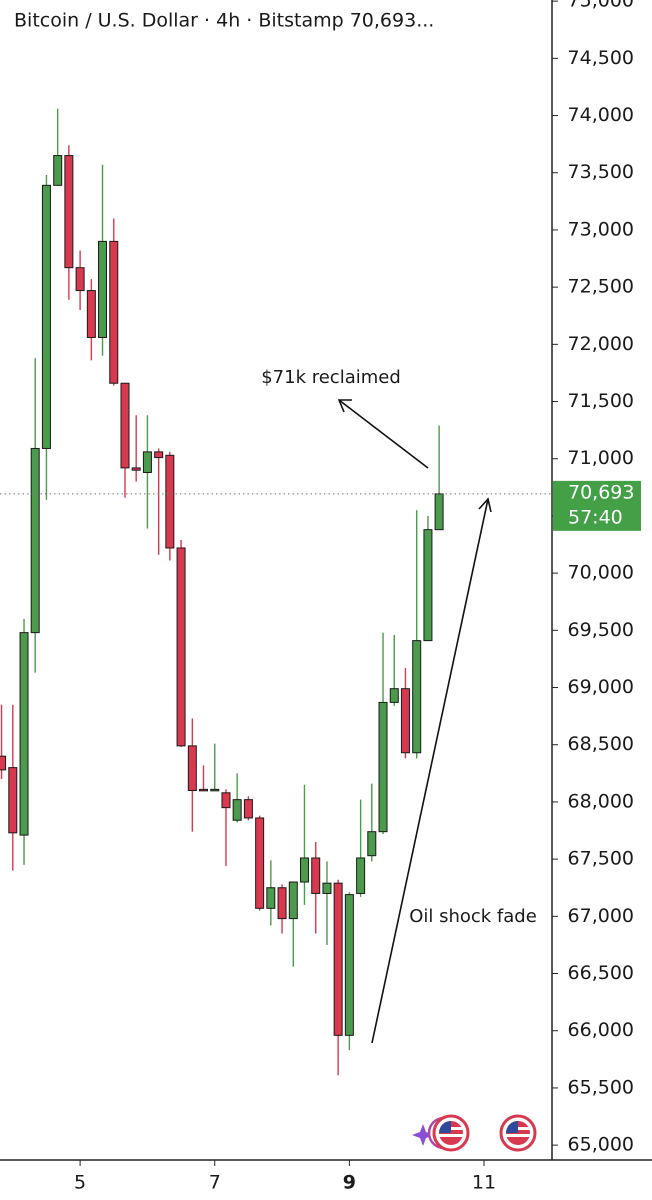  Describe the element at coordinates (601, 458) in the screenshot. I see `y-tick-label: 71,000` at that location.